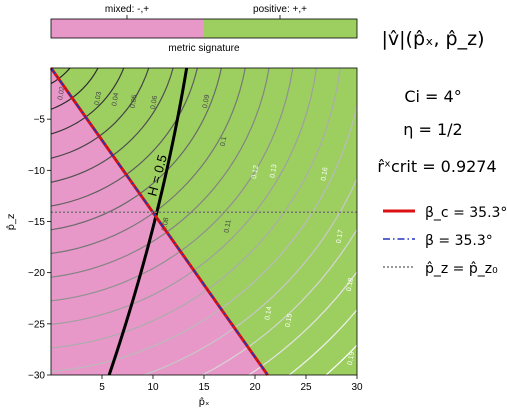 This screenshot has height=415, width=507. Describe the element at coordinates (39, 248) in the screenshot. I see `y-ticks: −5 −10 −15 −20 −25 −30` at that location.